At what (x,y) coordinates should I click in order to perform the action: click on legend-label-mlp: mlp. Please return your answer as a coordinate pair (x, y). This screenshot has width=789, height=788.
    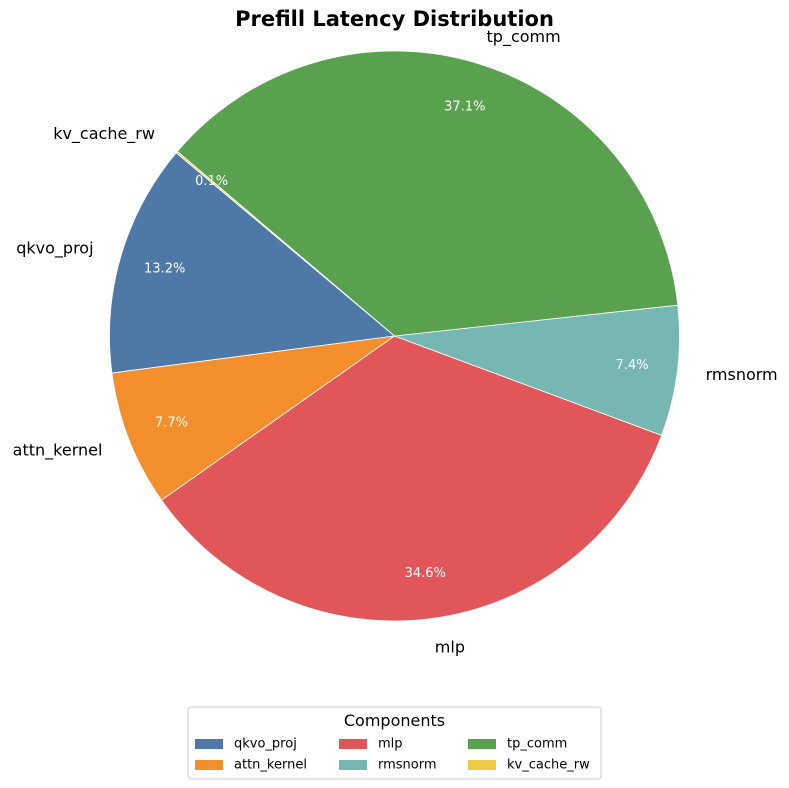
    Looking at the image, I should click on (390, 744).